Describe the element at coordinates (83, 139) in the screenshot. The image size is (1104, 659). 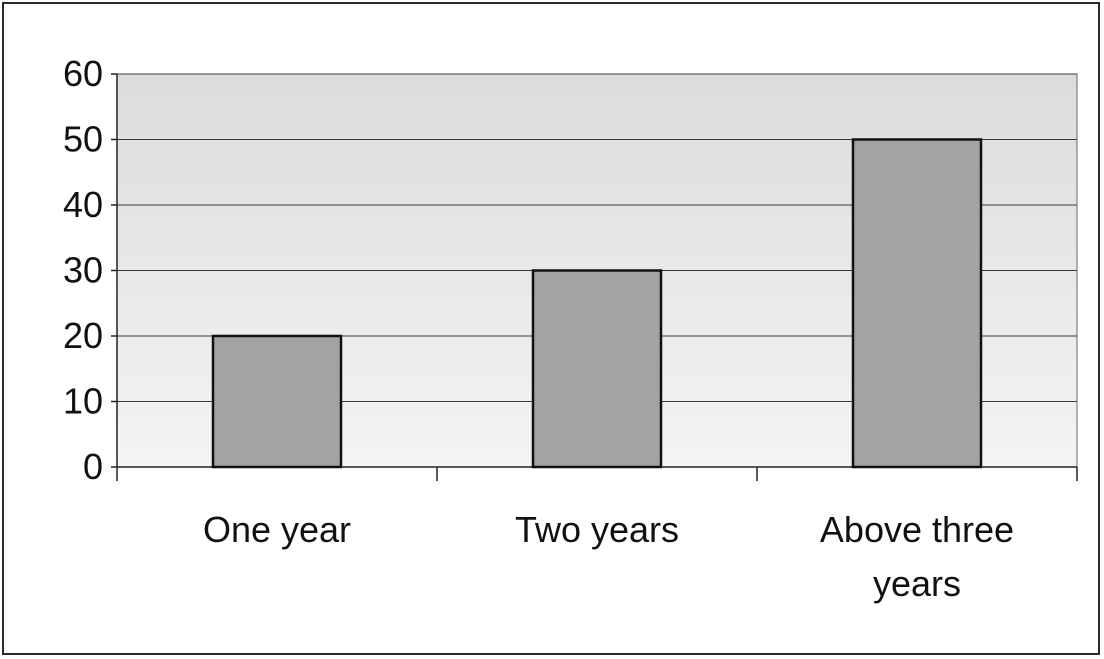
I see `y-tick-label: 50` at that location.